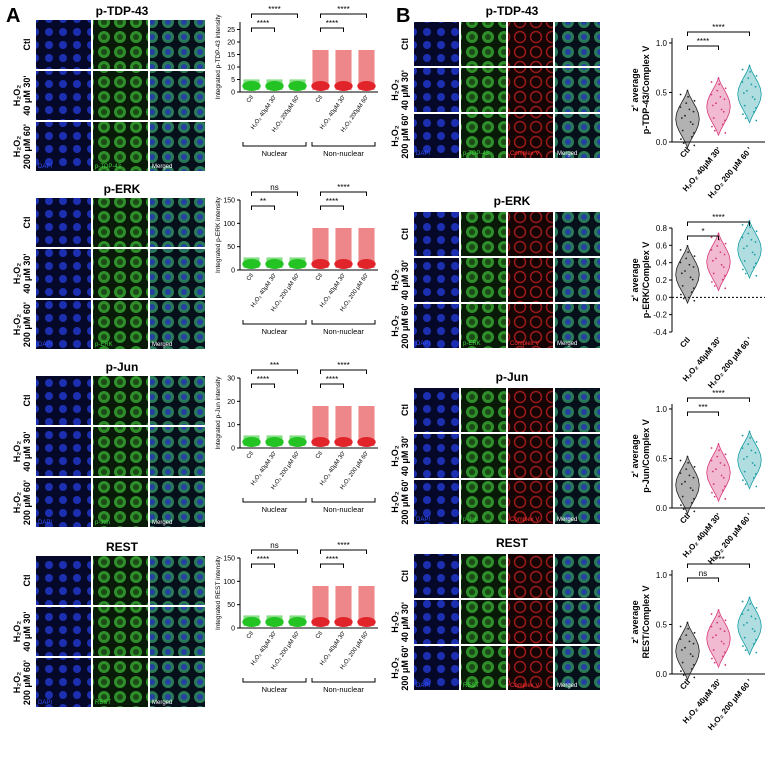 The height and width of the screenshot is (764, 772). What do you see at coordinates (343, 689) in the screenshot?
I see `group-label: Non-nuclear` at bounding box center [343, 689].